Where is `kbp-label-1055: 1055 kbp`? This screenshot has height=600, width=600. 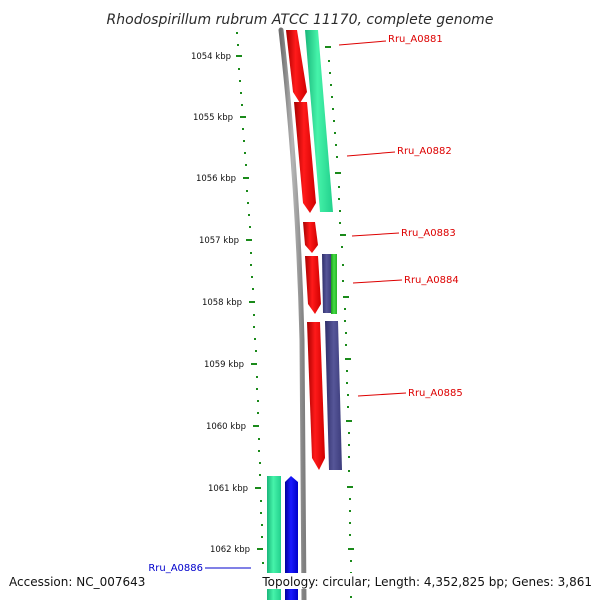 kbp-label-1055: 1055 kbp is located at coordinates (213, 118).